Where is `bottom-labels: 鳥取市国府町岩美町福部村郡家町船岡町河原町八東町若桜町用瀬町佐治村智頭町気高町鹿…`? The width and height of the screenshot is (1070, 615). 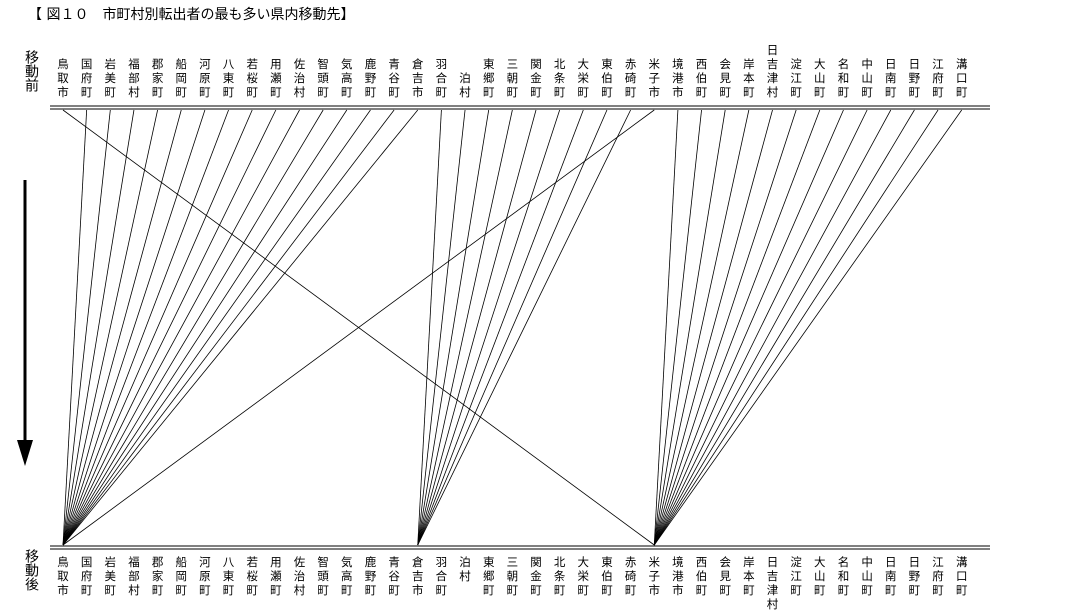
bottom-labels: 鳥取市国府町岩美町福部村郡家町船岡町河原町八東町若桜町用瀬町佐治村智頭町気高町鹿… is located at coordinates (512, 583).